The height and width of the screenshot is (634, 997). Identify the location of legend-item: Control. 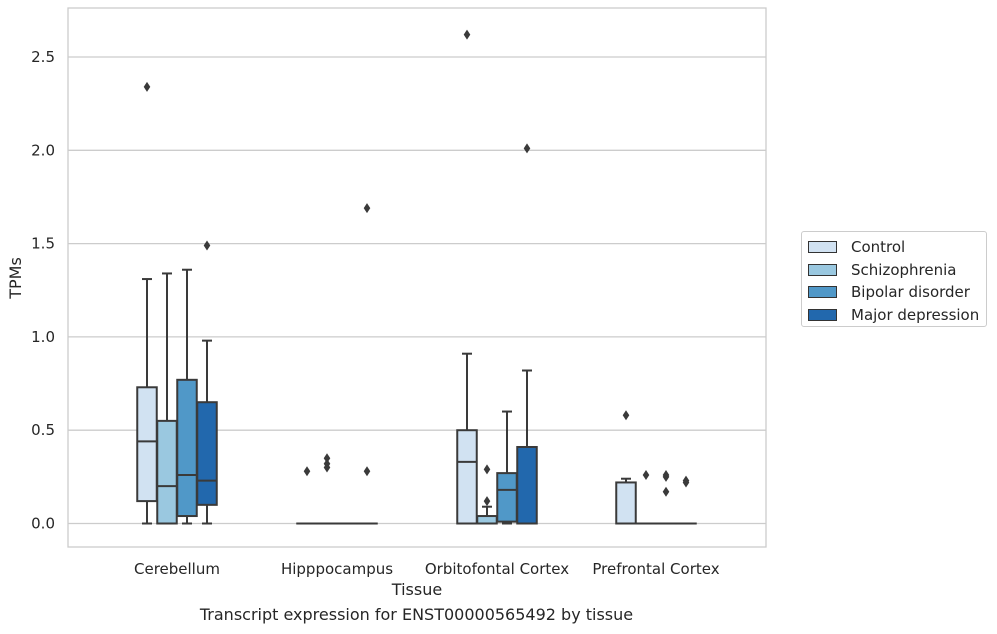
(897, 247).